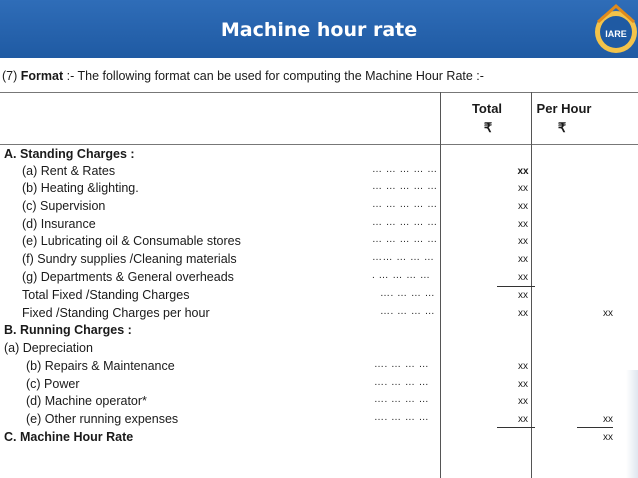 This screenshot has height=478, width=638. What do you see at coordinates (564, 108) in the screenshot?
I see `per-hour-column-header: Per Hour` at bounding box center [564, 108].